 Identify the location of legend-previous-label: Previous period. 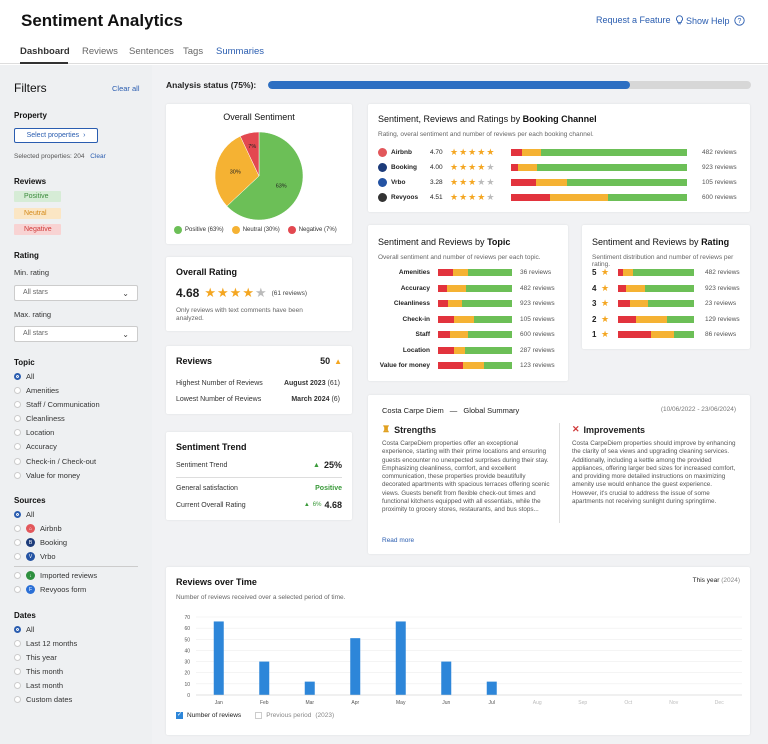
(289, 715).